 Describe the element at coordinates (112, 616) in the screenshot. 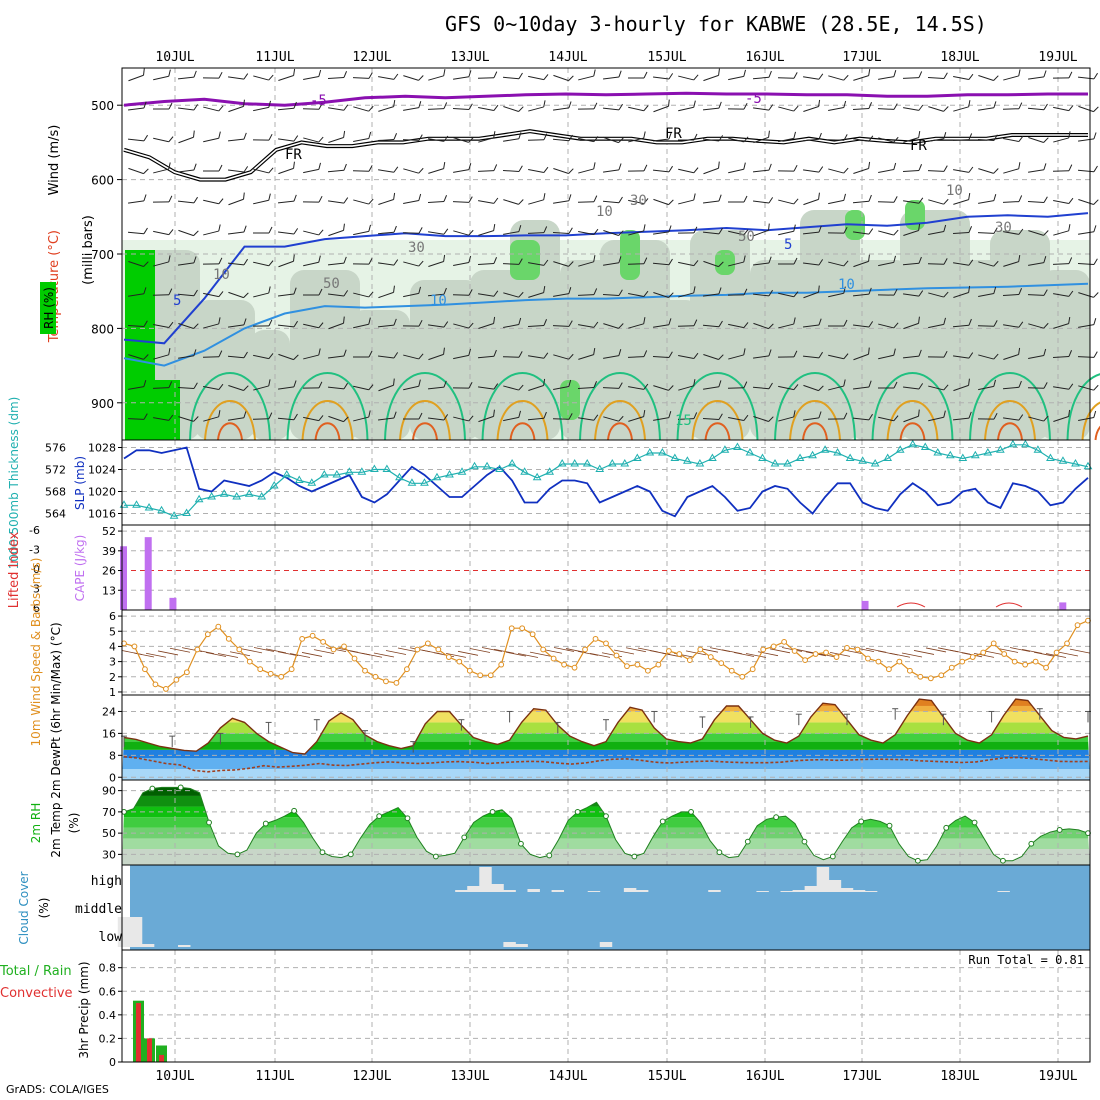

I see `wind-tick-label: 6` at that location.